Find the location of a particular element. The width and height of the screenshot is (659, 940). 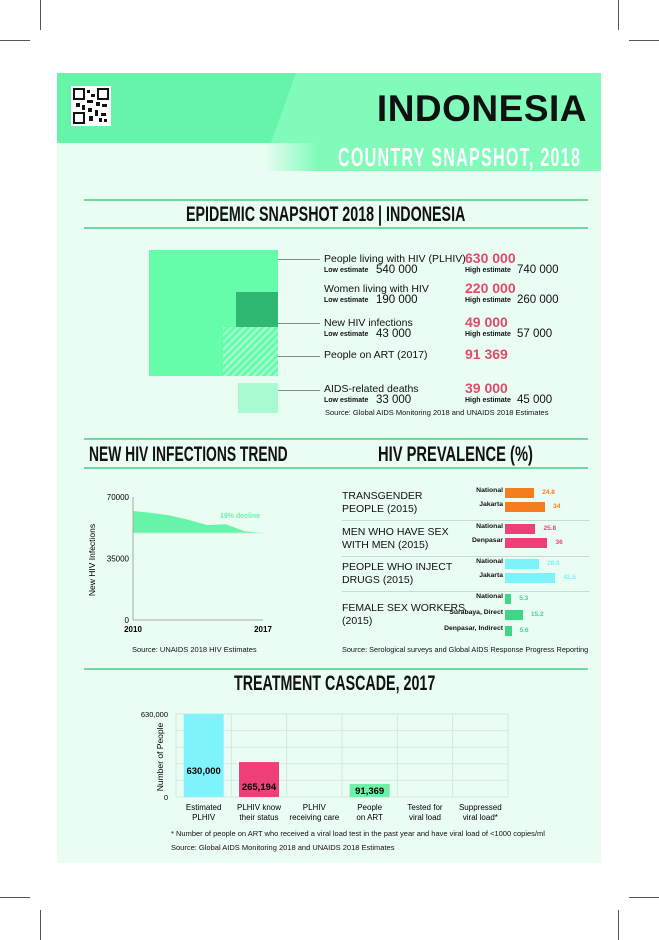

category-label: their status is located at coordinates (258, 817).